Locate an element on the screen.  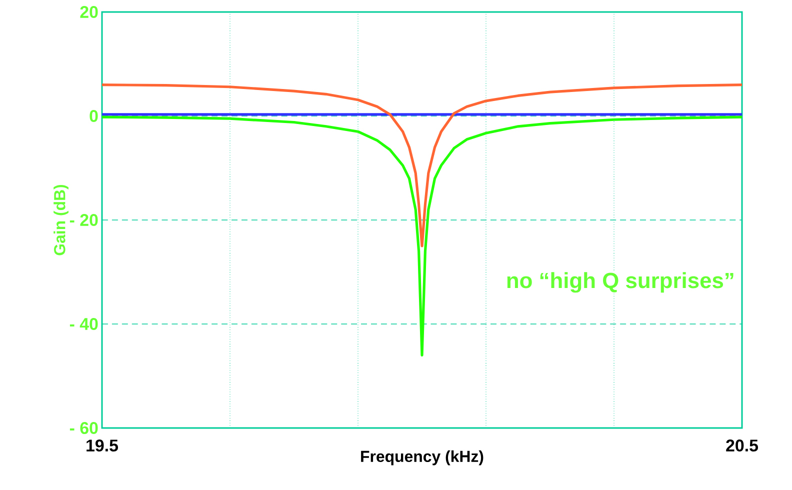
y-axis-title: Gain (dB) is located at coordinates (61, 220).